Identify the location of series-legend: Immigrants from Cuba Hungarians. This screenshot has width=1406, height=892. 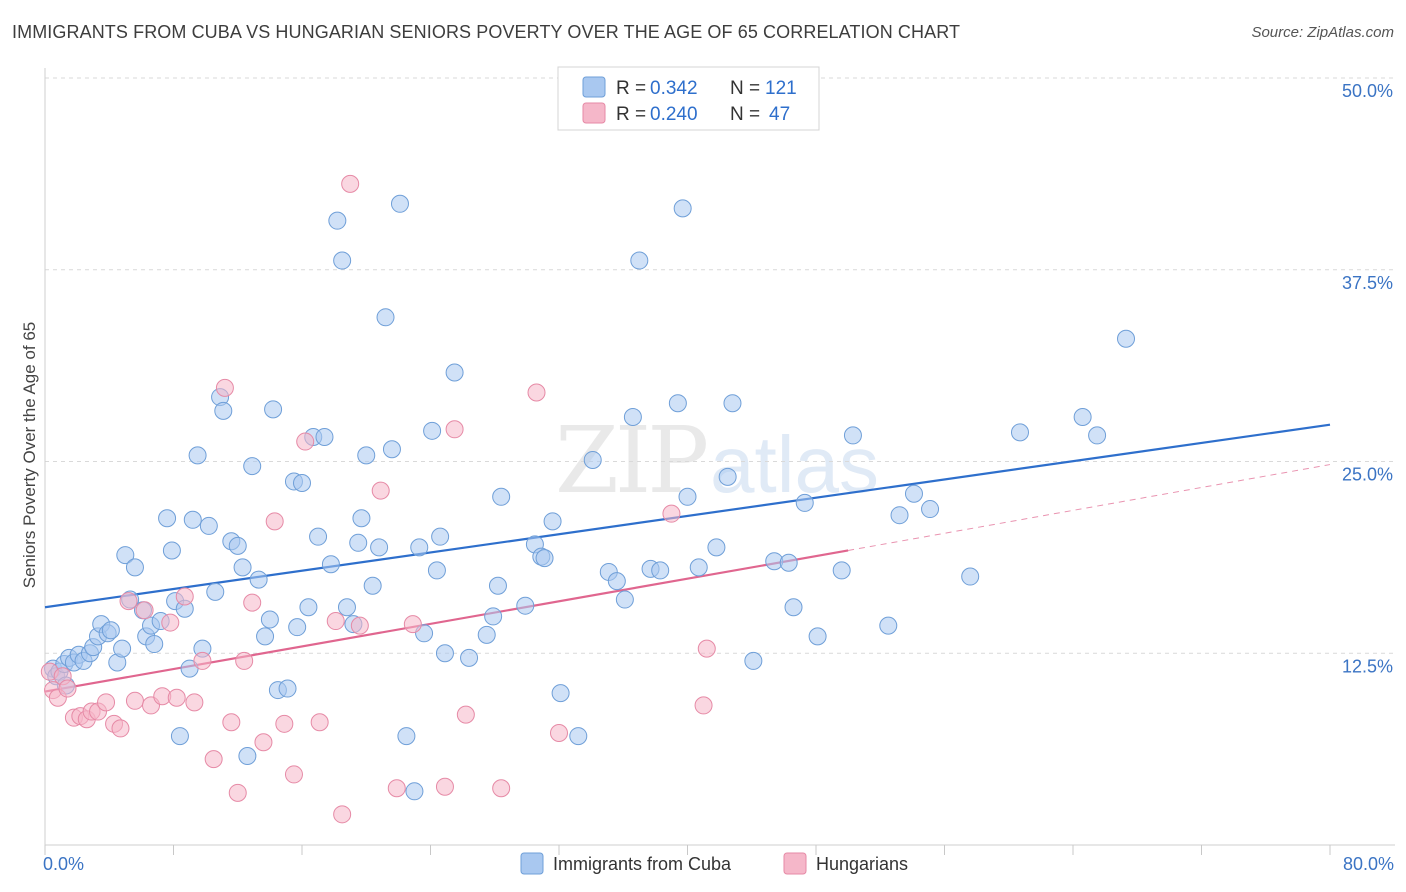
(714, 863).